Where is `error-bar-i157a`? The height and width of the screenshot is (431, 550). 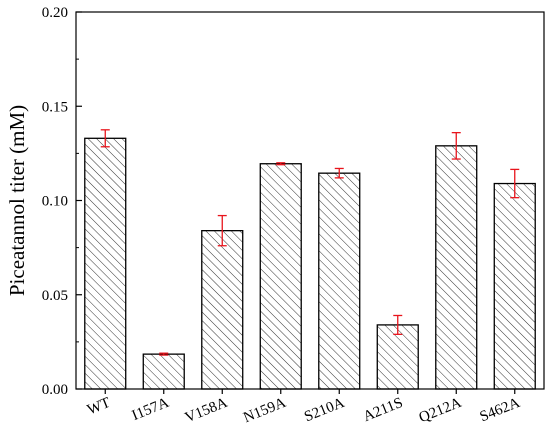
error-bar-i157a is located at coordinates (164, 354).